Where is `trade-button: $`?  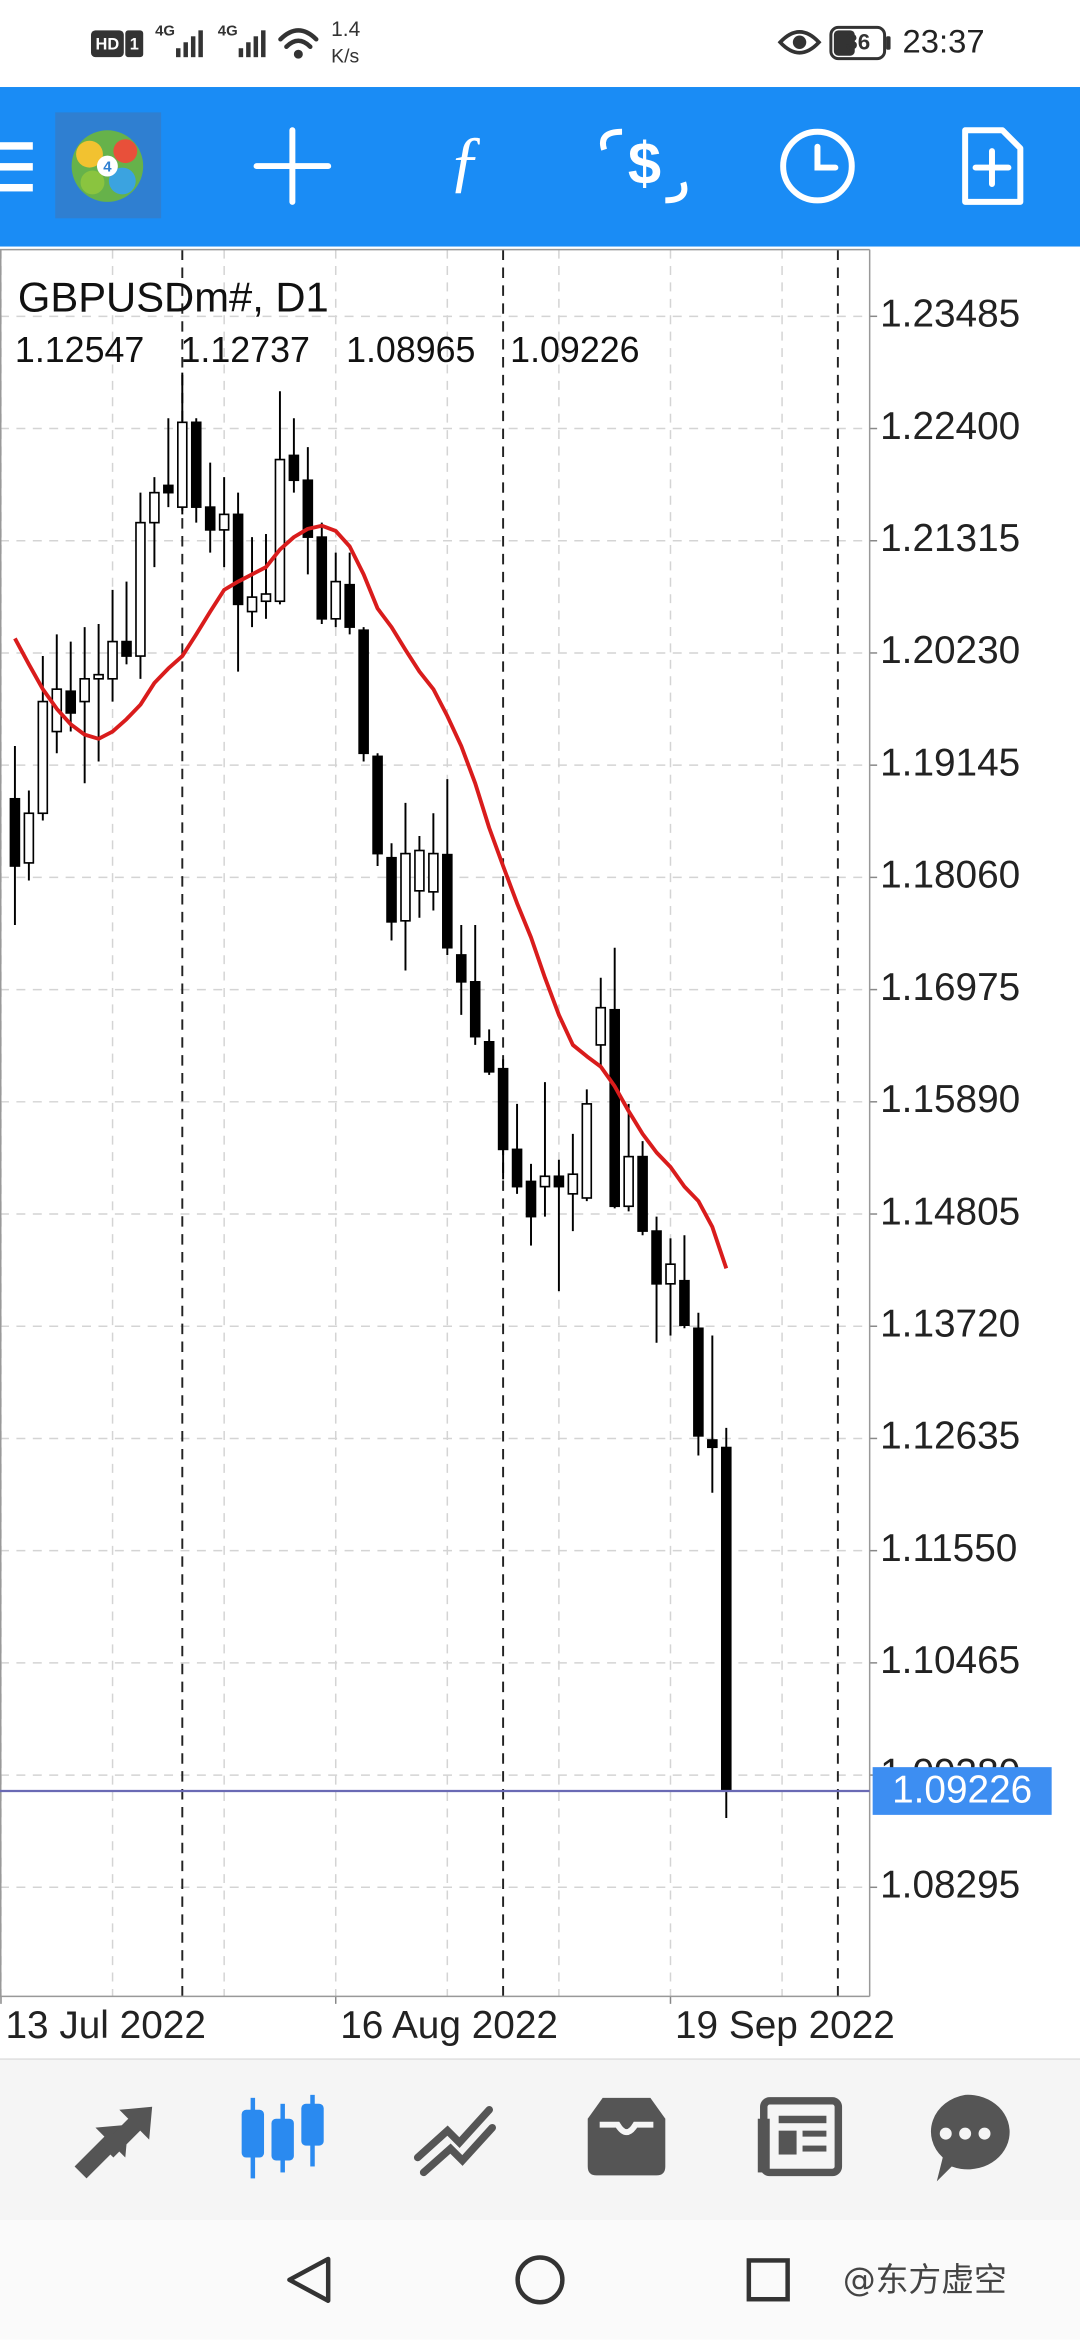
trade-button: $ is located at coordinates (644, 166).